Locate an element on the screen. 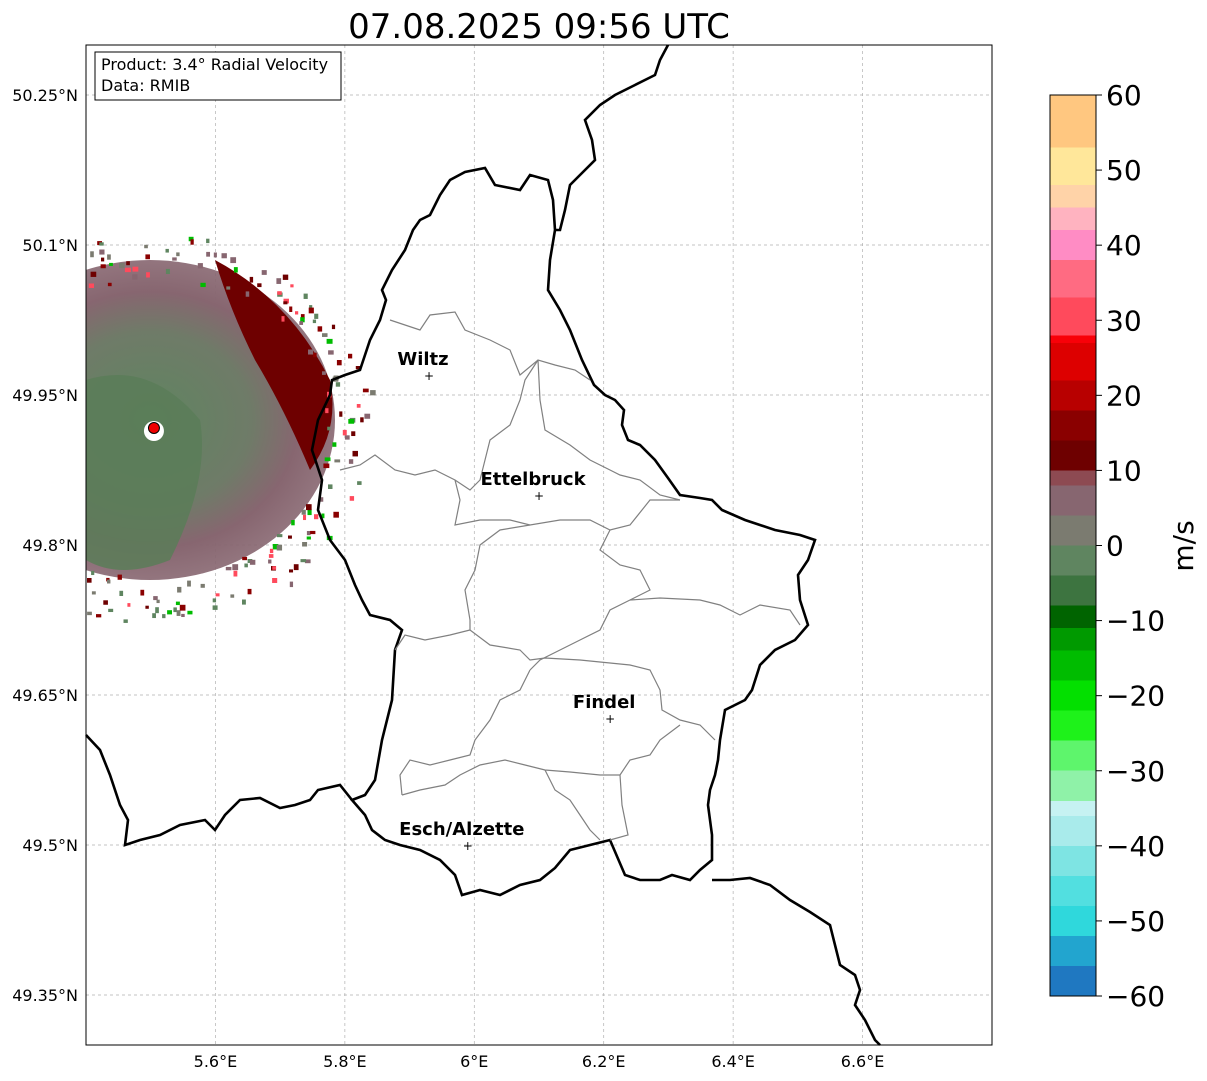 The image size is (1207, 1081). echo-speckles is located at coordinates (188, 429).